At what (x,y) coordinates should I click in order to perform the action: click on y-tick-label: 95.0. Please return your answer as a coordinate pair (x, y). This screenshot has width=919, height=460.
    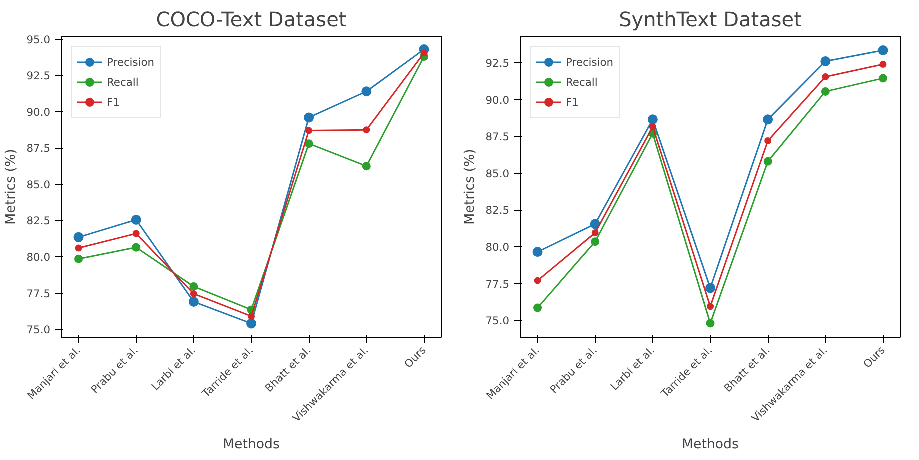
    Looking at the image, I should click on (38, 39).